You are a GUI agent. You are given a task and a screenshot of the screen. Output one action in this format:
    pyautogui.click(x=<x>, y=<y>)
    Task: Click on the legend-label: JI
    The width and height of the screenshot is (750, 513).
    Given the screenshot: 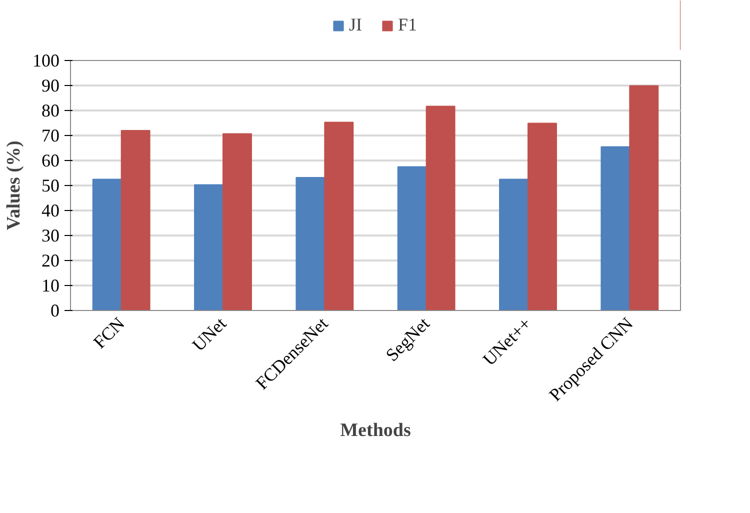 What is the action you would take?
    pyautogui.click(x=356, y=25)
    